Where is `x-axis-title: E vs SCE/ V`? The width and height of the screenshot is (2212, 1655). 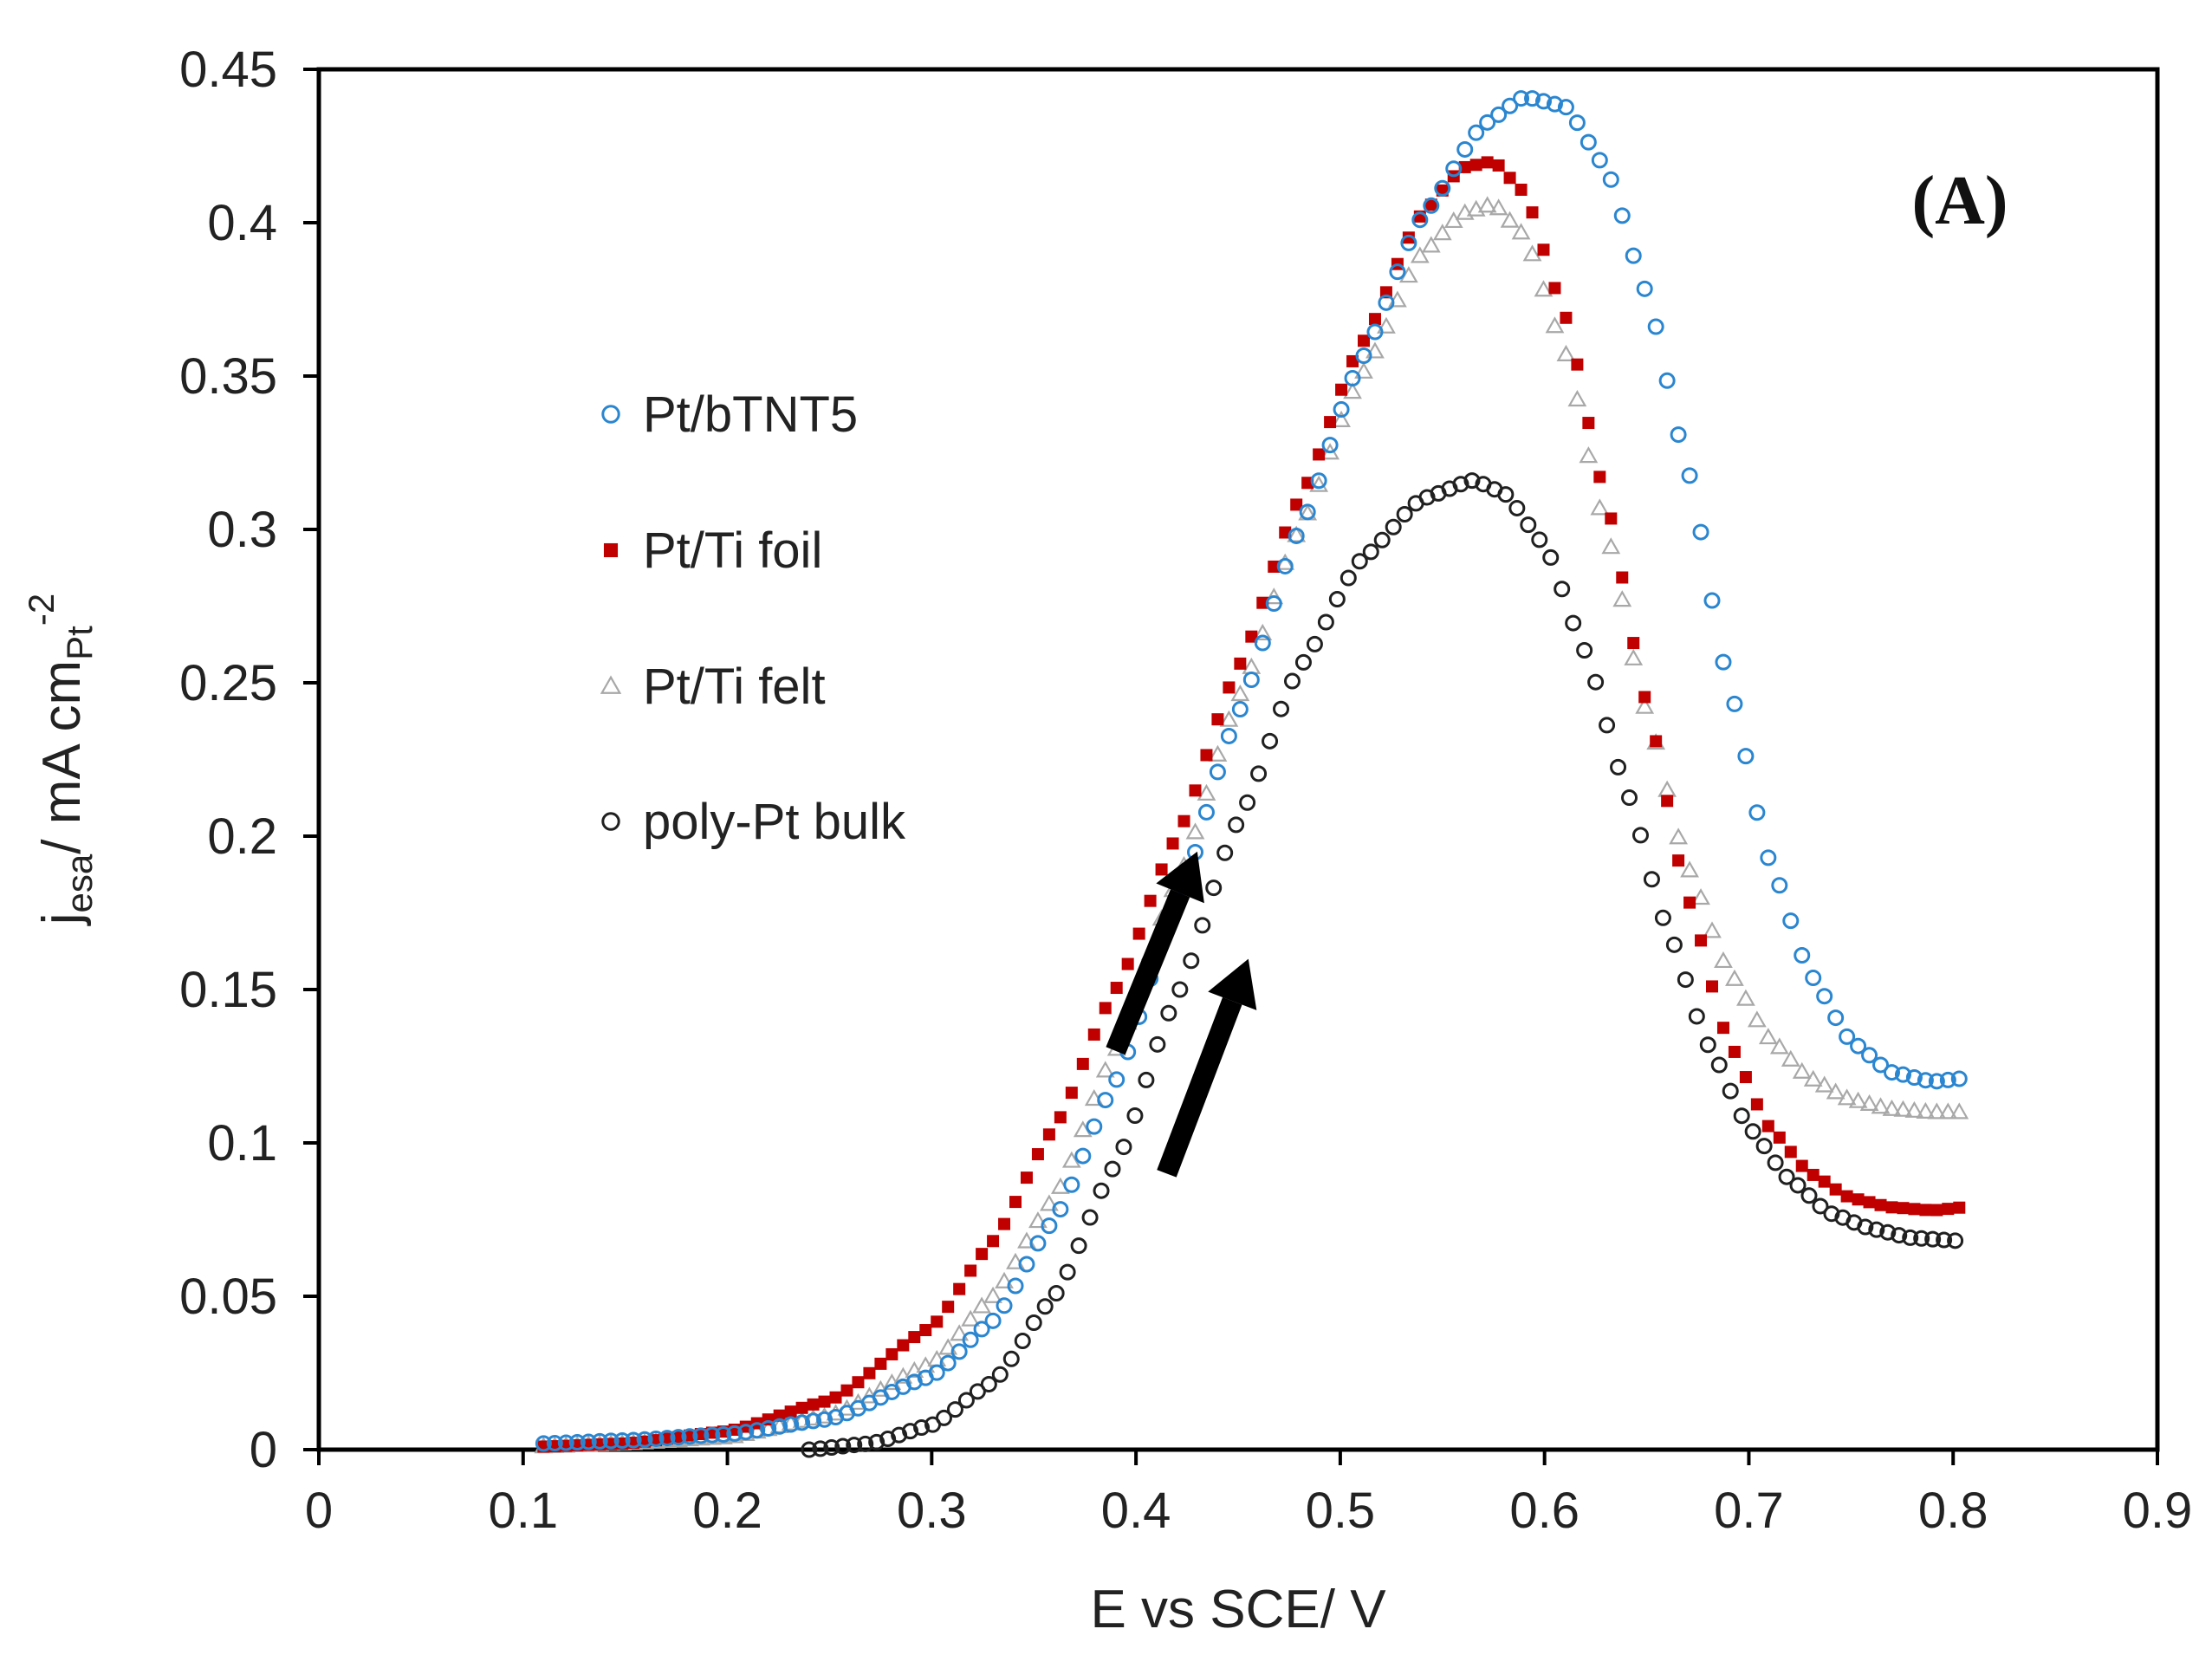 x-axis-title: E vs SCE/ V is located at coordinates (1238, 1609).